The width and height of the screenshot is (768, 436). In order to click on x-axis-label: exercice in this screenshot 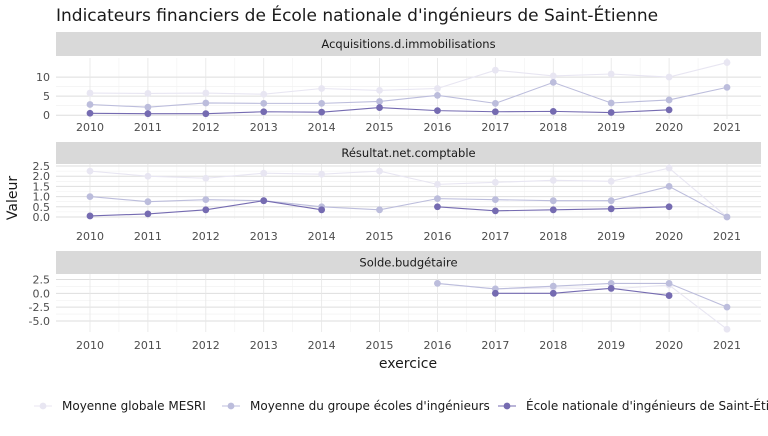, I will do `click(408, 364)`.